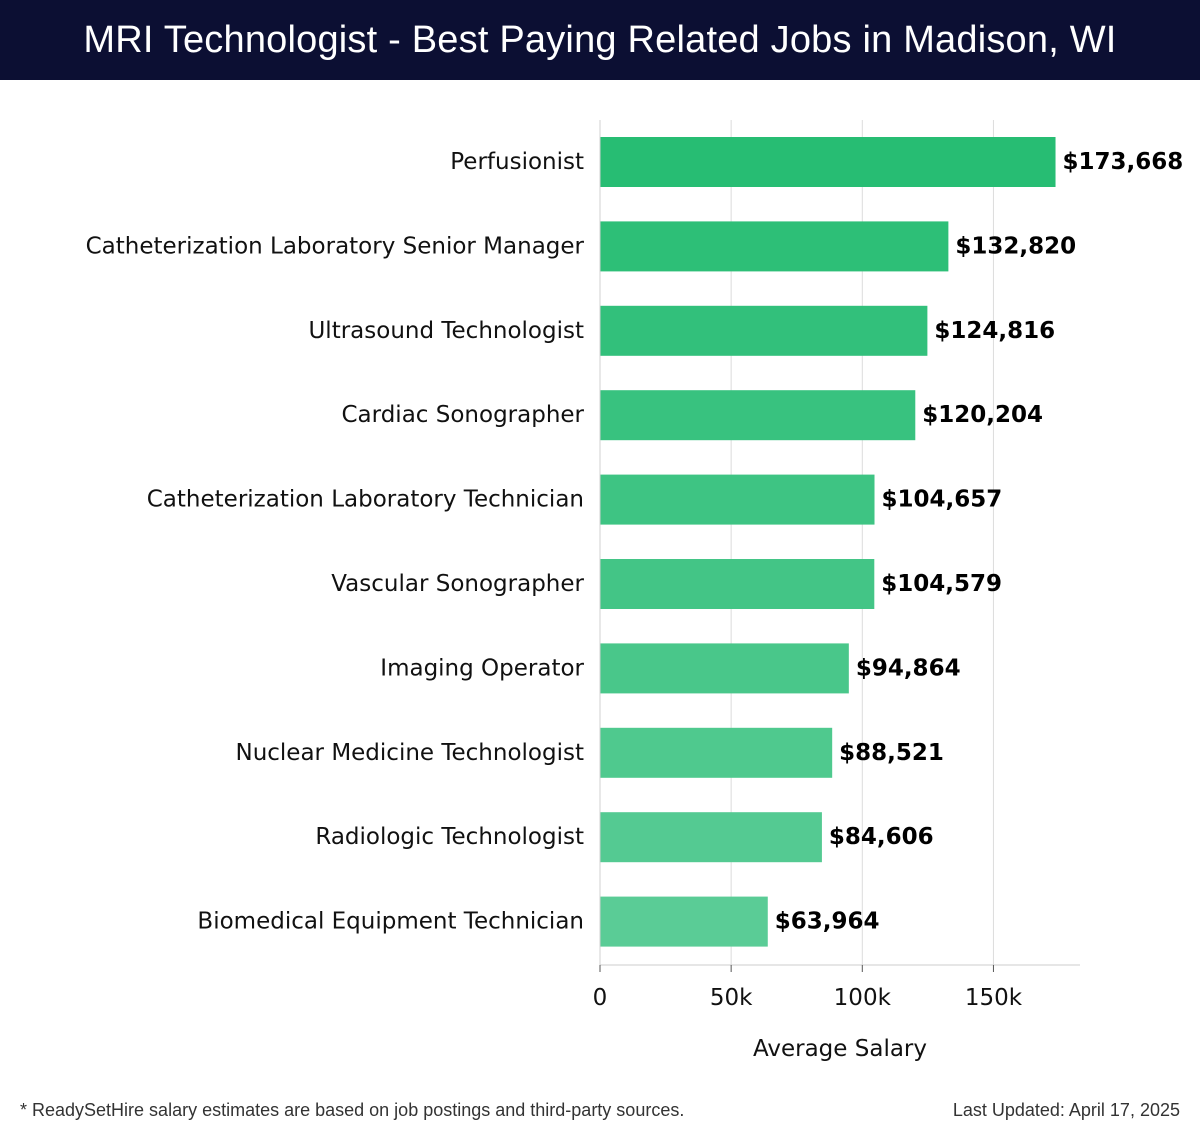 The height and width of the screenshot is (1140, 1200). What do you see at coordinates (449, 837) in the screenshot?
I see `category-label: Radiologic Technologist` at bounding box center [449, 837].